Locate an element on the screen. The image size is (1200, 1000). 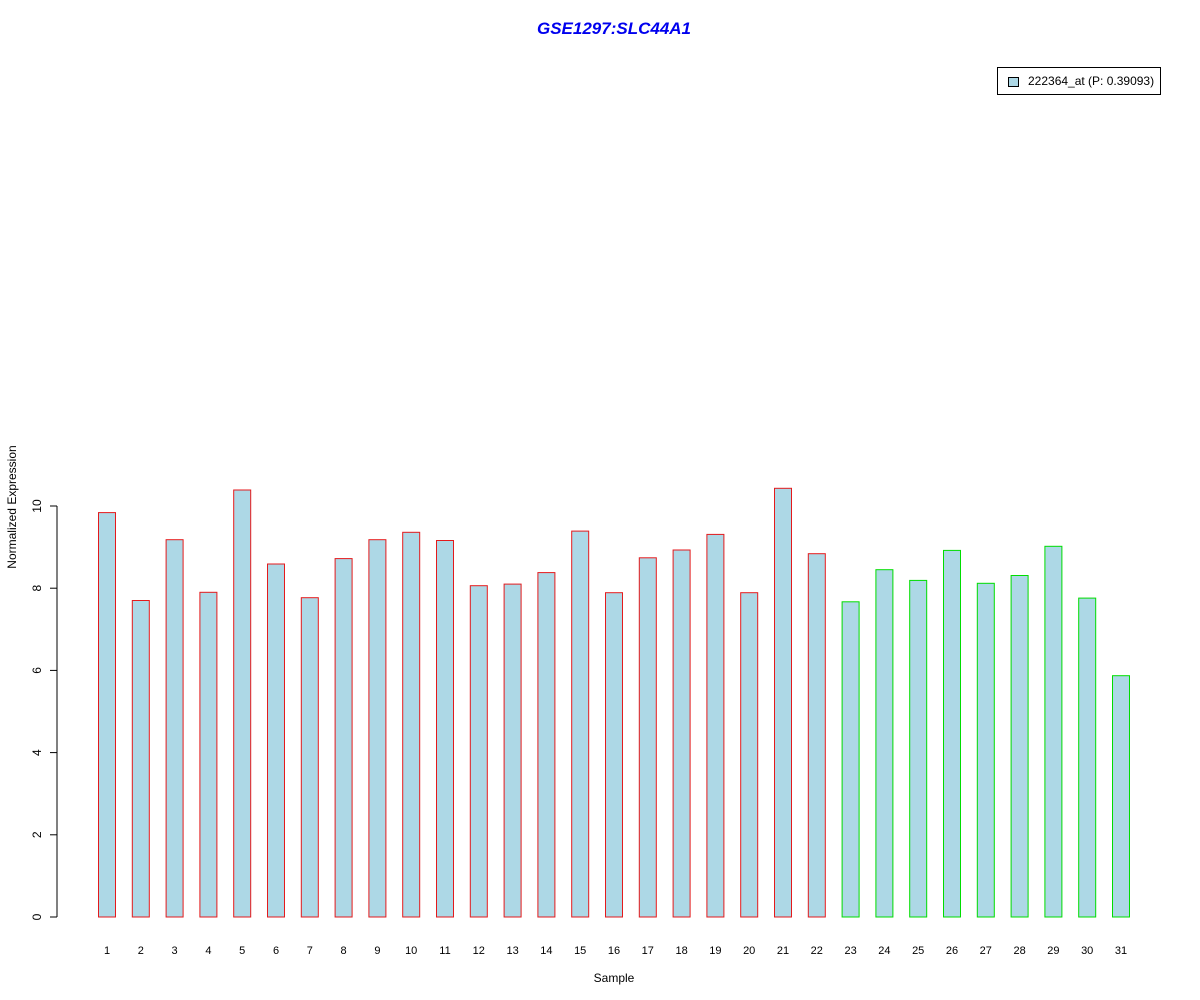
y-tick-label: 2 is located at coordinates (37, 834).